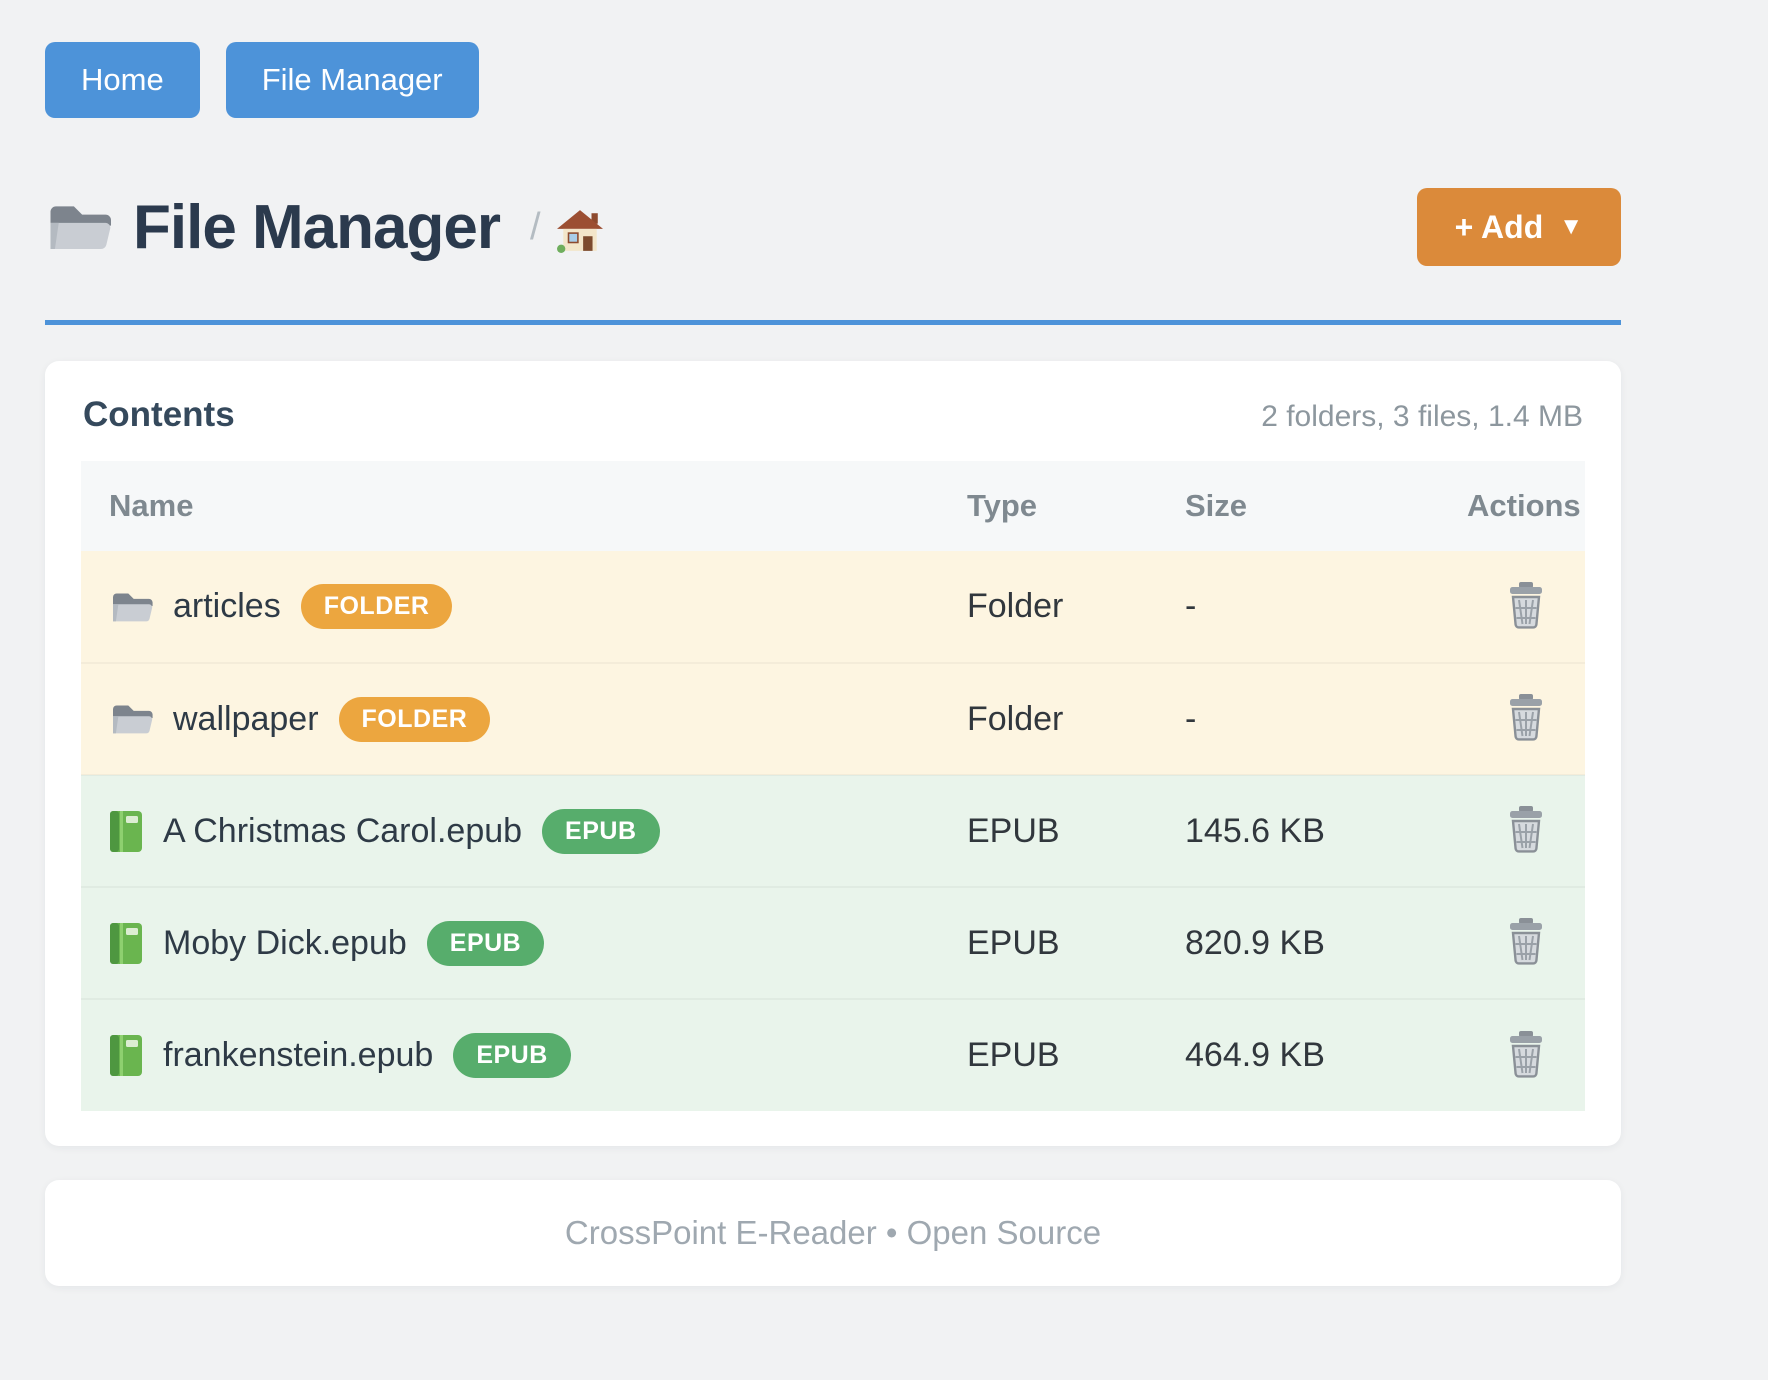 This screenshot has height=1380, width=1768. I want to click on file-name: Moby Dick.epub, so click(285, 942).